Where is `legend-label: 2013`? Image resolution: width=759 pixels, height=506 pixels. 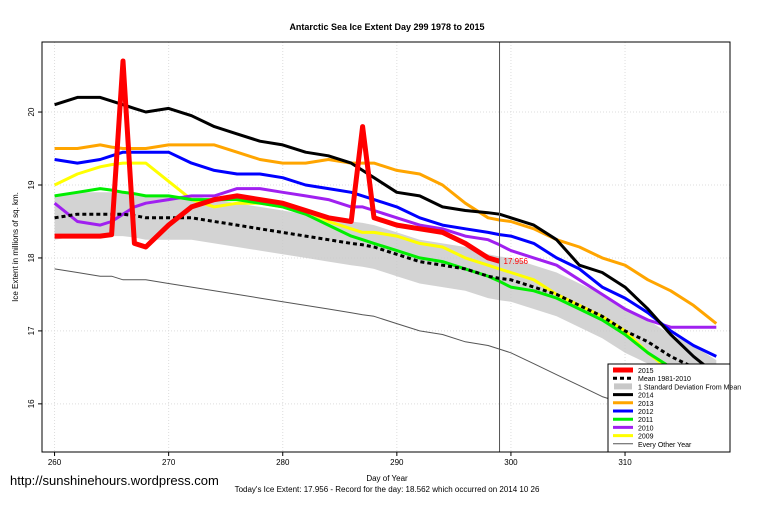
legend-label: 2013 is located at coordinates (646, 404).